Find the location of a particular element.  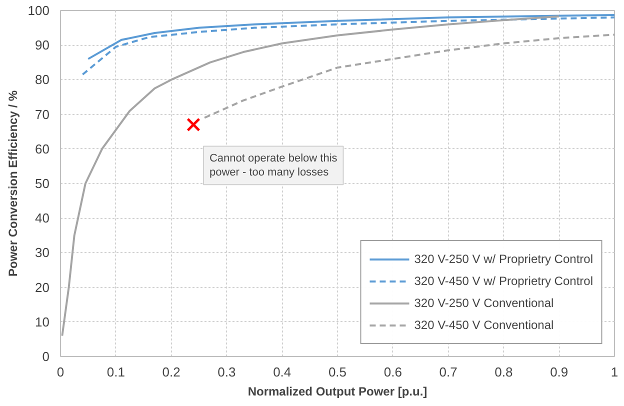

x-tick-label: 0.6 is located at coordinates (393, 372).